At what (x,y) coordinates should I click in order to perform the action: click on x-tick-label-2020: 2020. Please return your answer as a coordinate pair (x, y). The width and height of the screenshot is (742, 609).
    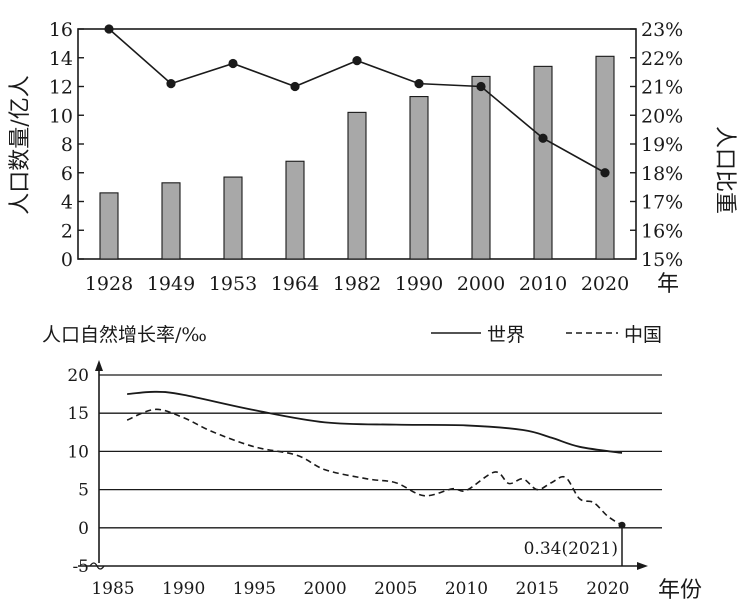
    Looking at the image, I should click on (605, 284).